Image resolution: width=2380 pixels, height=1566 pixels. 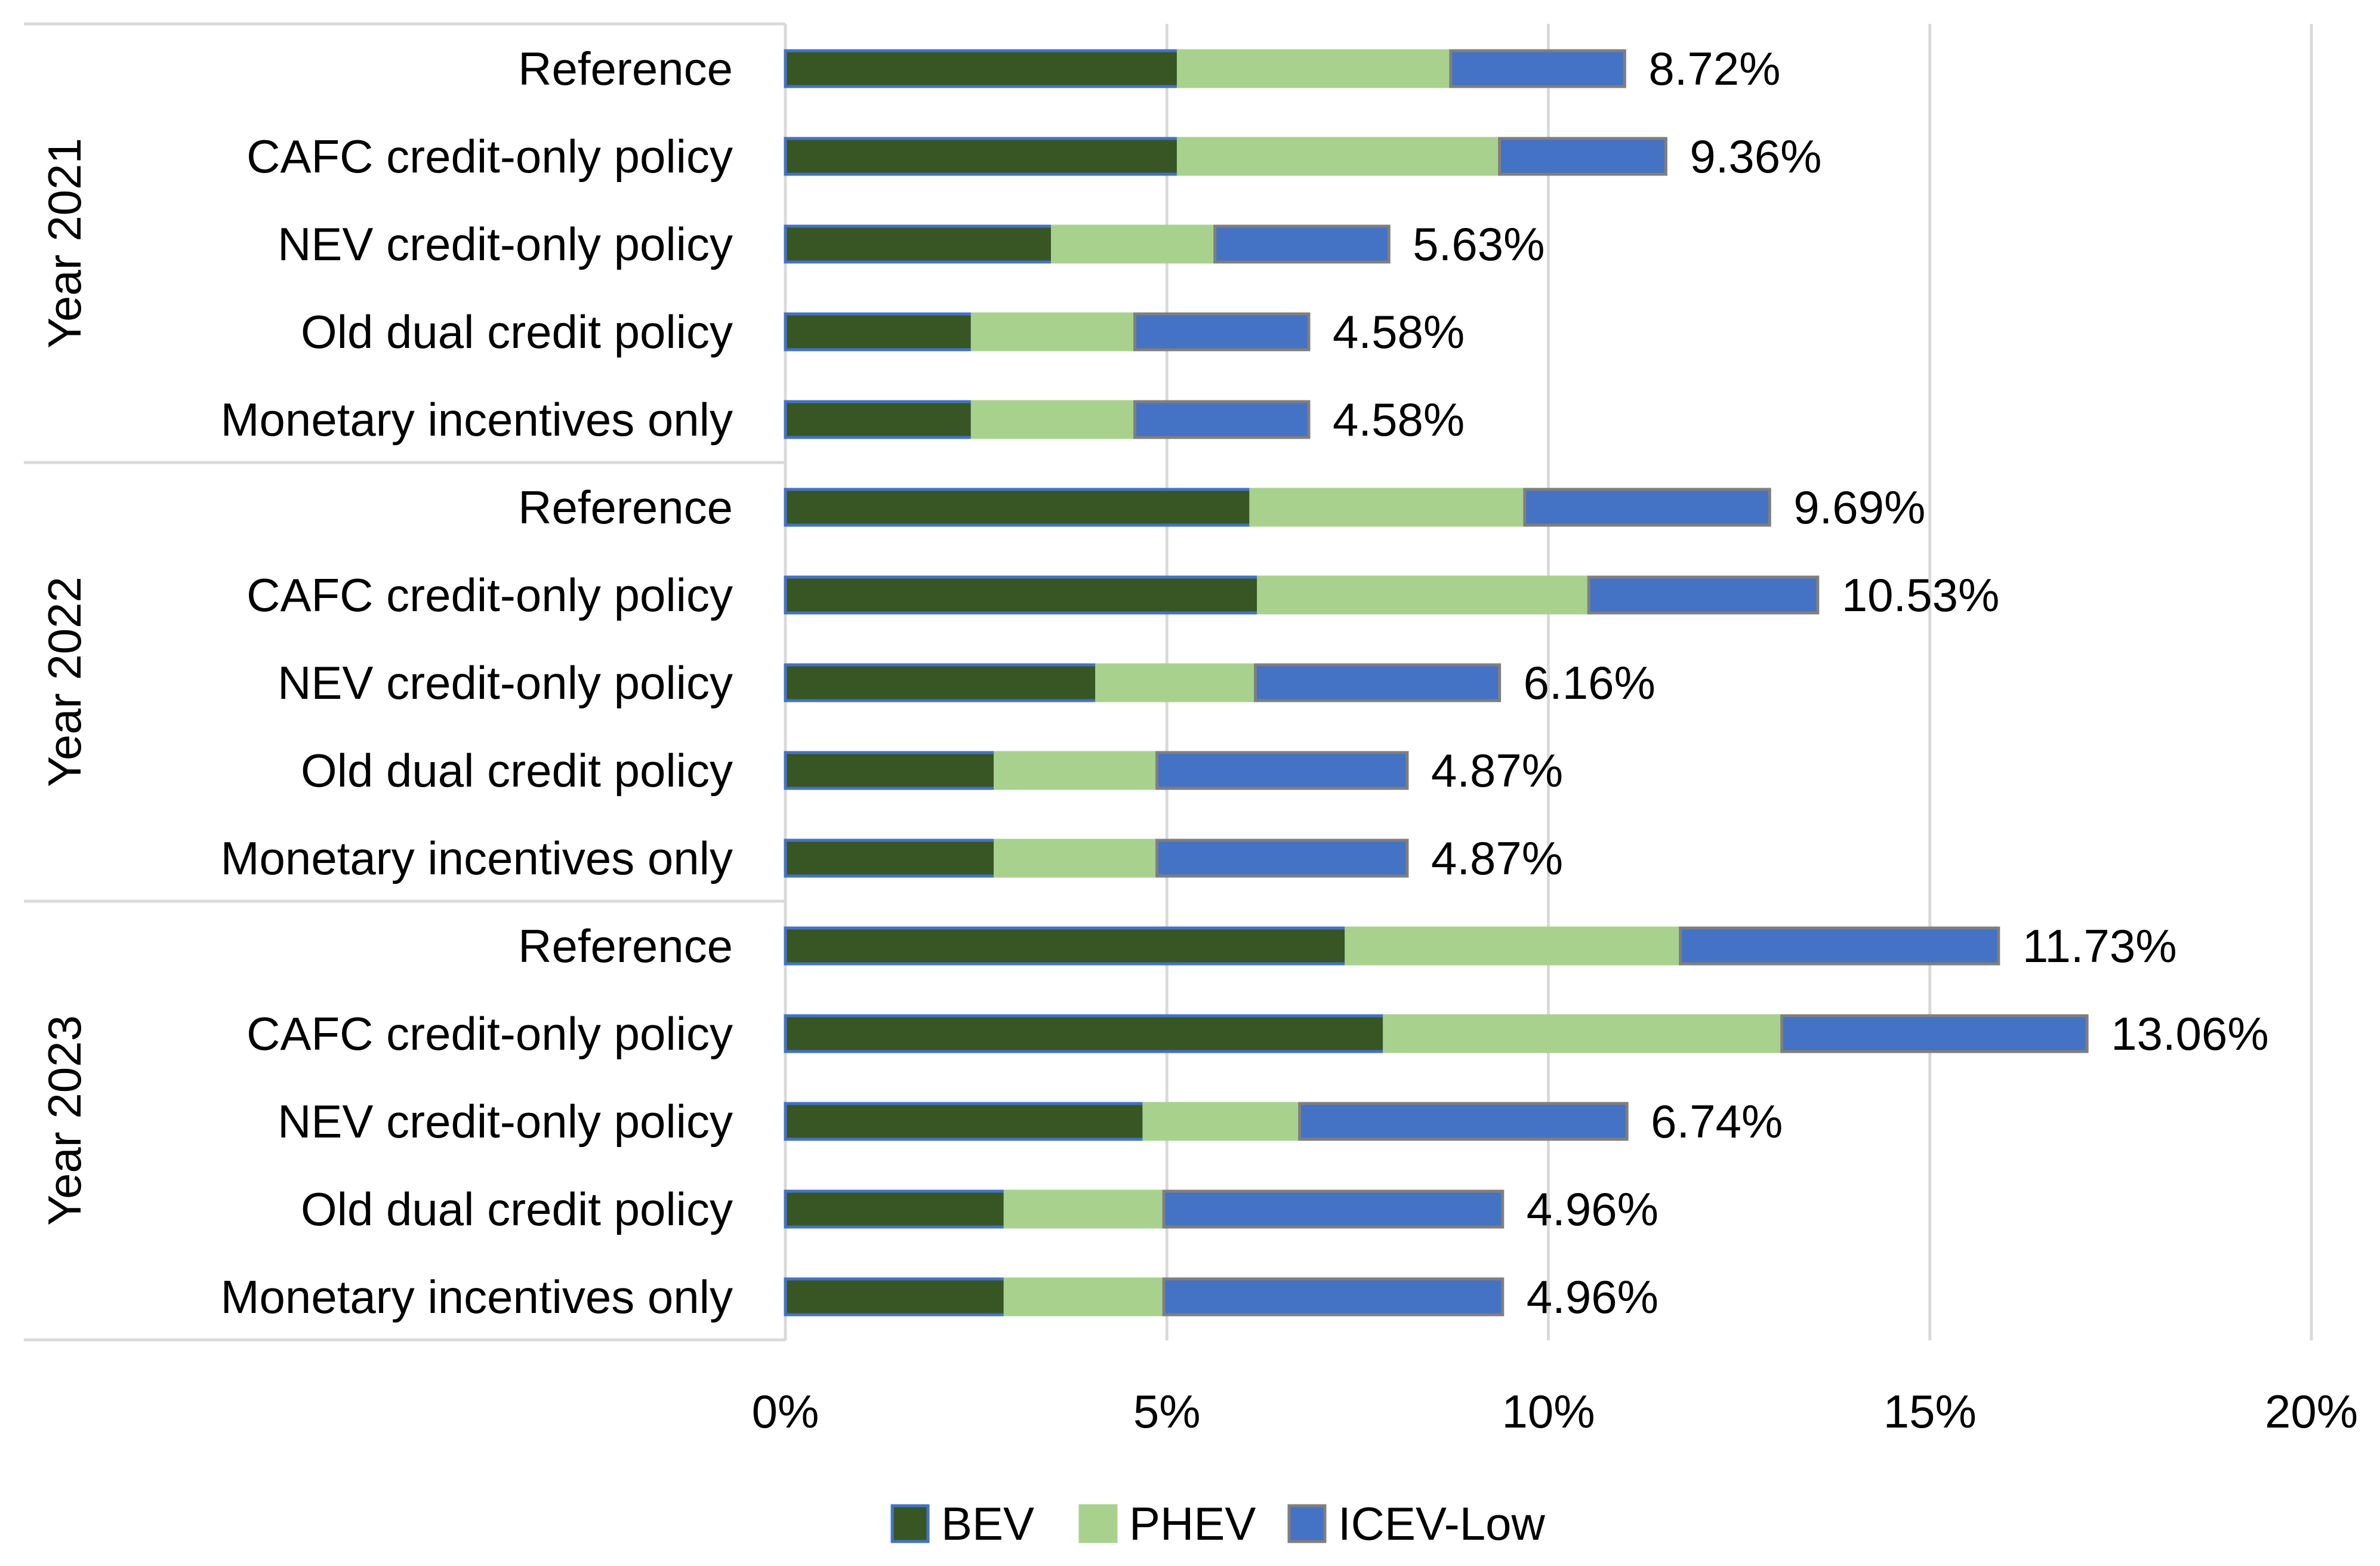 What do you see at coordinates (64, 244) in the screenshot?
I see `group-label: Year 2021` at bounding box center [64, 244].